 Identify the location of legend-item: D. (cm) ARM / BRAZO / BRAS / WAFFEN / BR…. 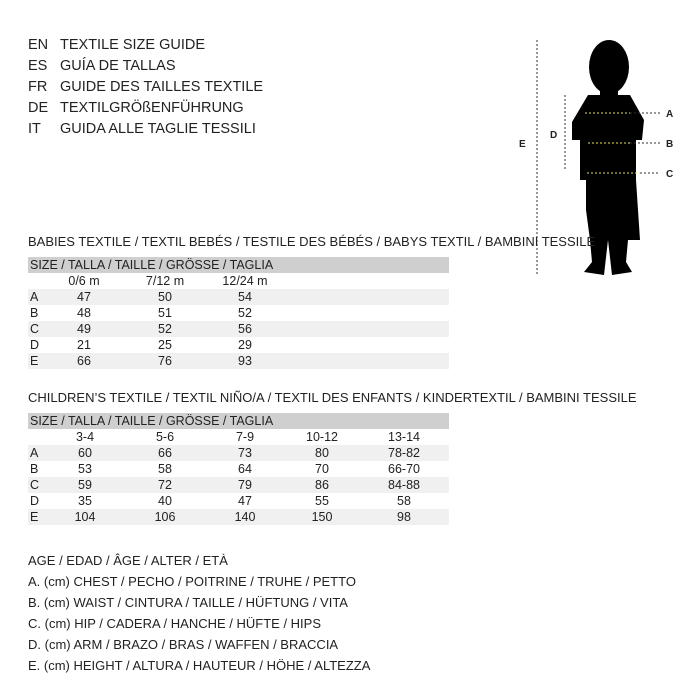
(183, 644).